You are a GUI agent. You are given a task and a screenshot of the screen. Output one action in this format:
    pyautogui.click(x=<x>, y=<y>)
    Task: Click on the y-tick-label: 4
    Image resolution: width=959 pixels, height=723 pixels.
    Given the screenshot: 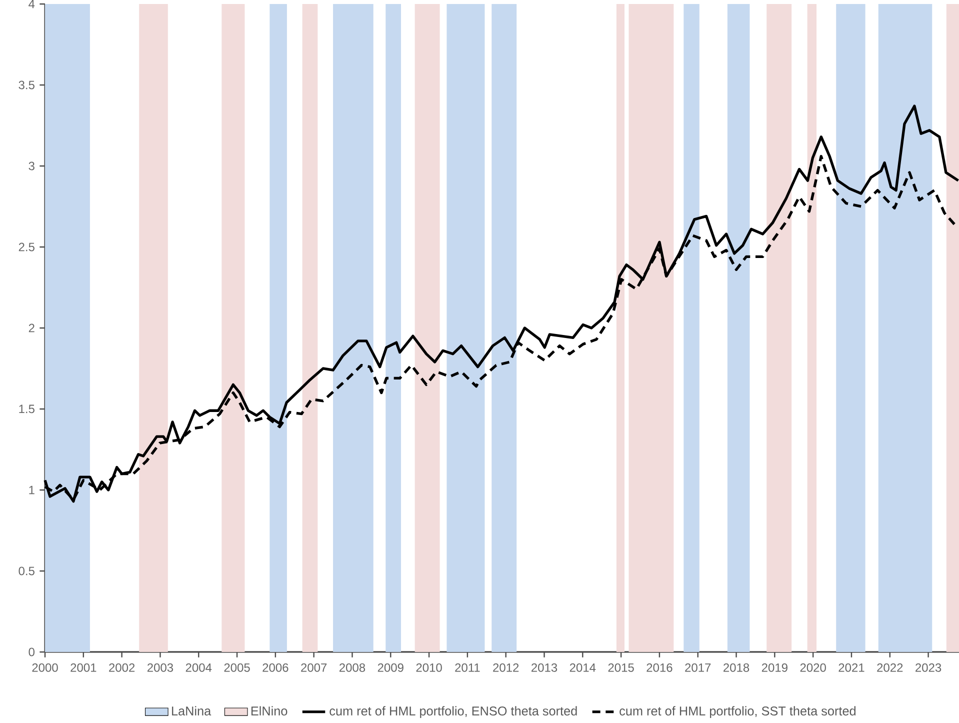 What is the action you would take?
    pyautogui.click(x=31, y=4)
    